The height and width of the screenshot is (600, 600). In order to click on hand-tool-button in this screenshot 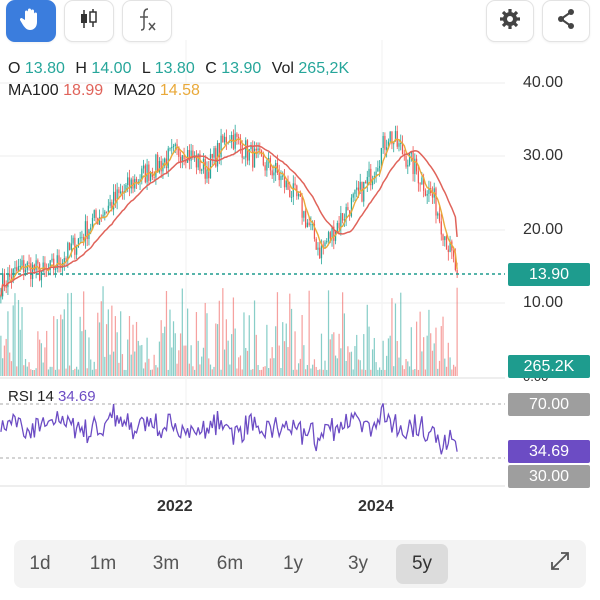, I will do `click(31, 21)`.